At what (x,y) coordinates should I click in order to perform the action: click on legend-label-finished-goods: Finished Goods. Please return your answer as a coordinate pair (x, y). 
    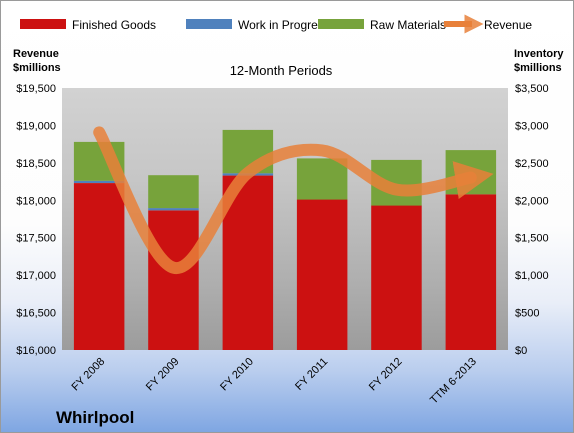
    Looking at the image, I should click on (114, 25).